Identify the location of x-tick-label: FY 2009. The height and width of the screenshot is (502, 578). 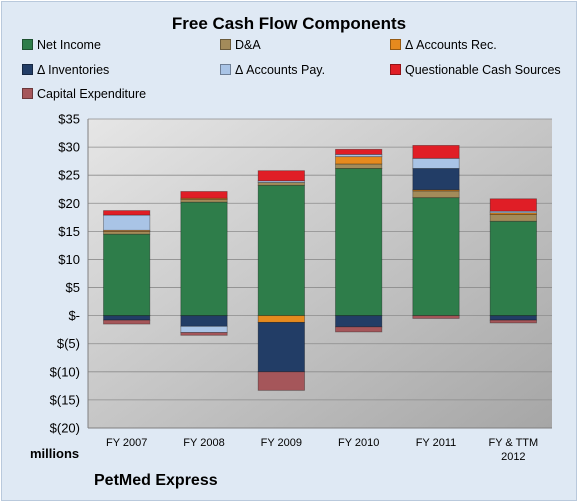
(281, 443).